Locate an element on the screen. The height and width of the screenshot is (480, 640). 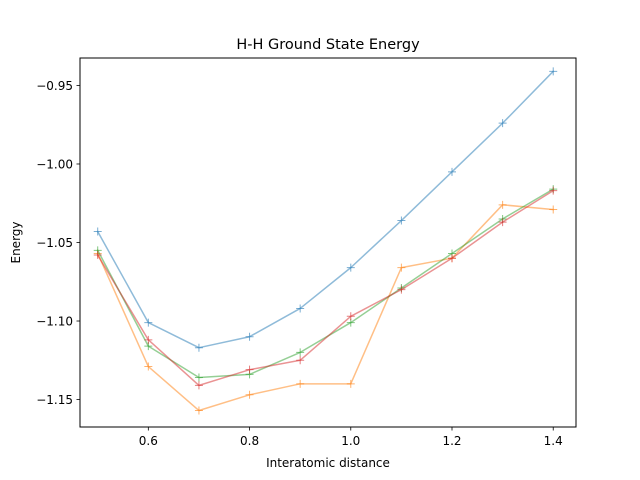
x-axis-ticks: 0.6 0.8 1.0 1.2 1.4 is located at coordinates (351, 437).